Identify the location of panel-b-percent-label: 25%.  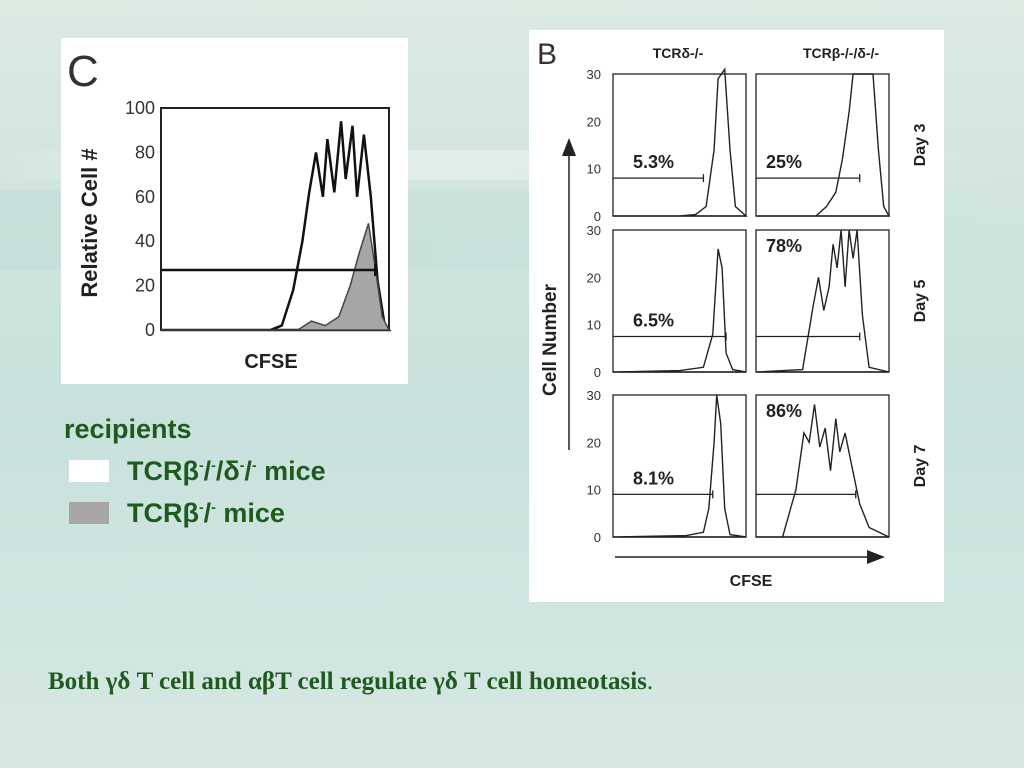
(784, 162).